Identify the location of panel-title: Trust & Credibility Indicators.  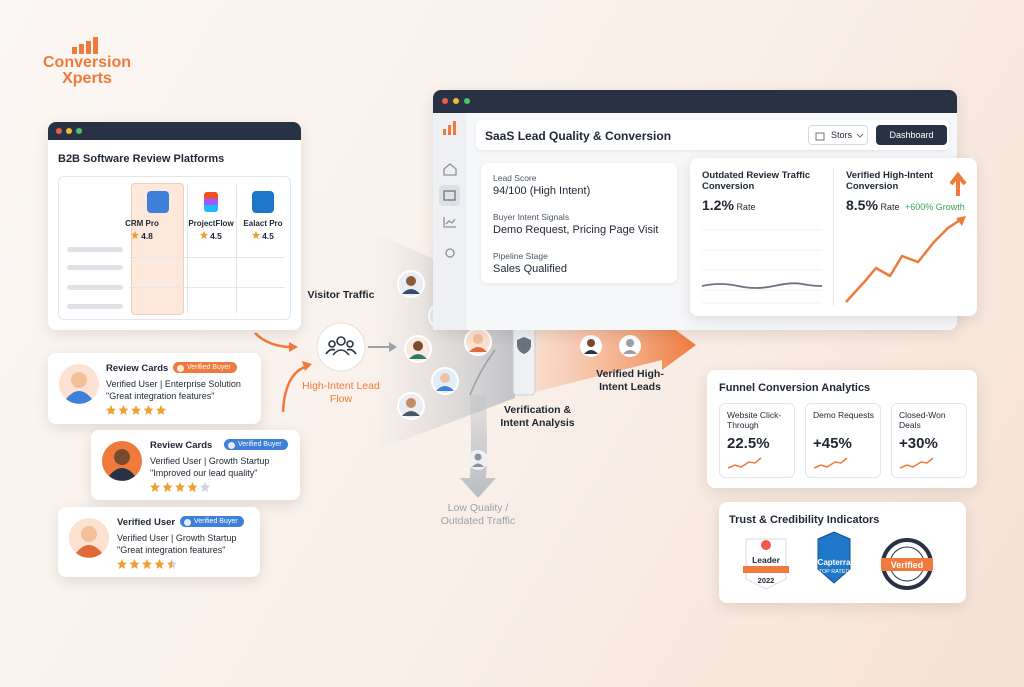
(804, 520).